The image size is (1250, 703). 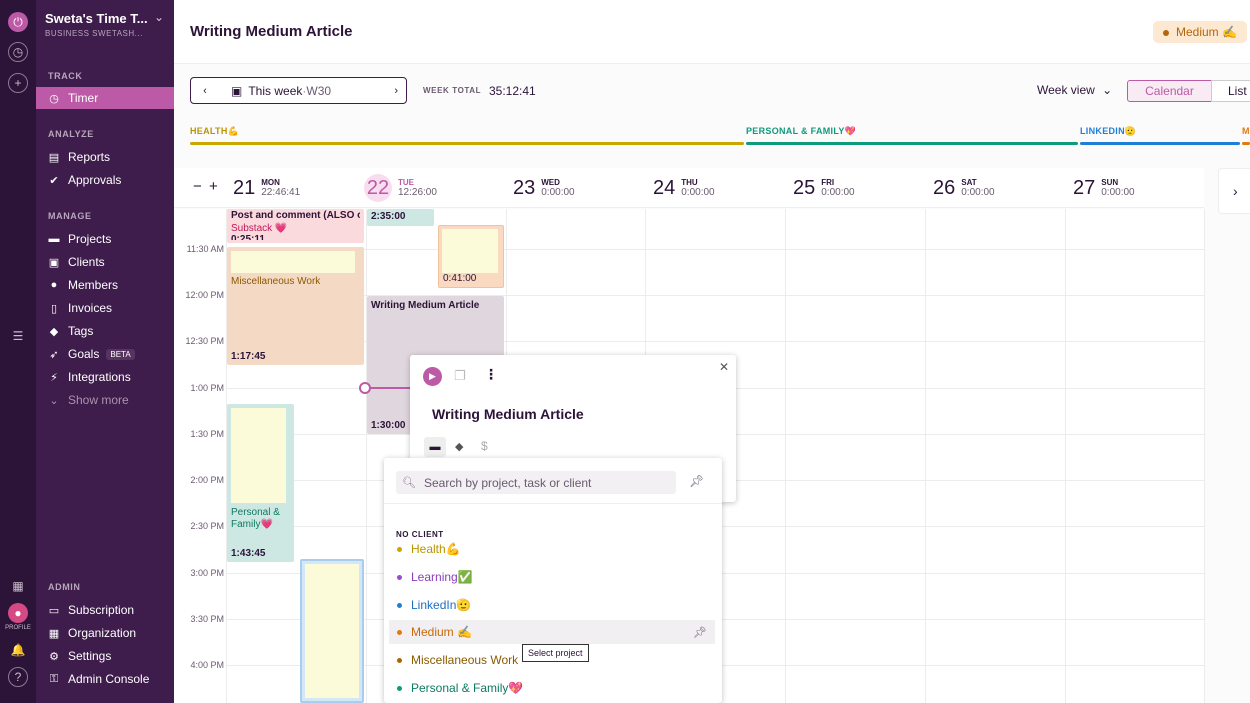 I want to click on avatar: ●, so click(x=18, y=613).